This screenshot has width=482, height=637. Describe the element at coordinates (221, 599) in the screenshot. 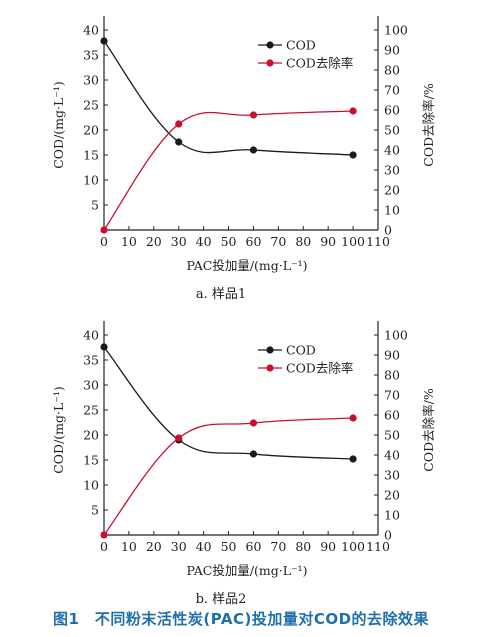

I see `chart-caption: b. 样品2` at that location.